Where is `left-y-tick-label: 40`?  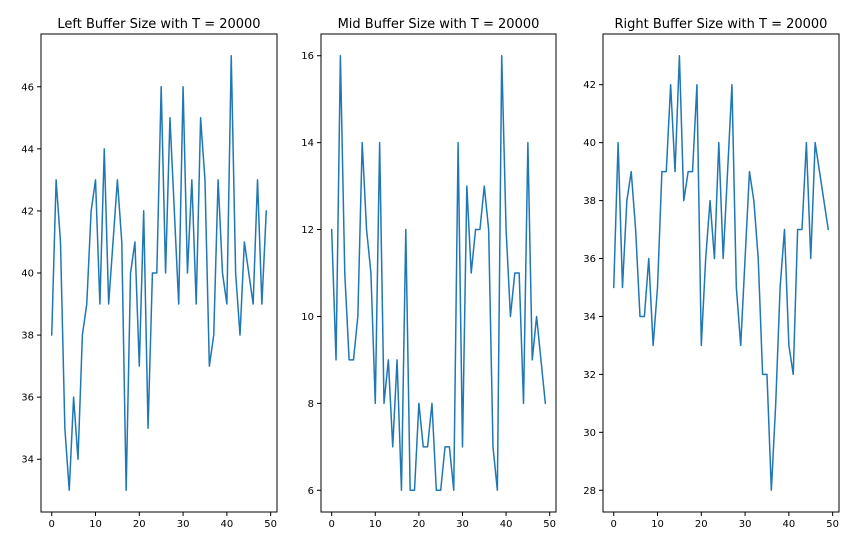
left-y-tick-label: 40 is located at coordinates (27, 274).